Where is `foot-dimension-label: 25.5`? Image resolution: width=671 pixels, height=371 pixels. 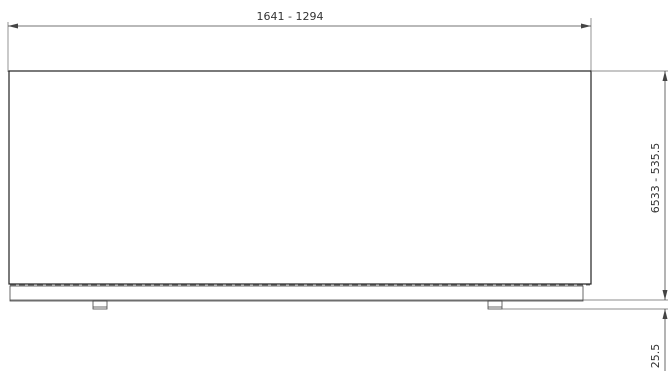
foot-dimension-label: 25.5 is located at coordinates (655, 356).